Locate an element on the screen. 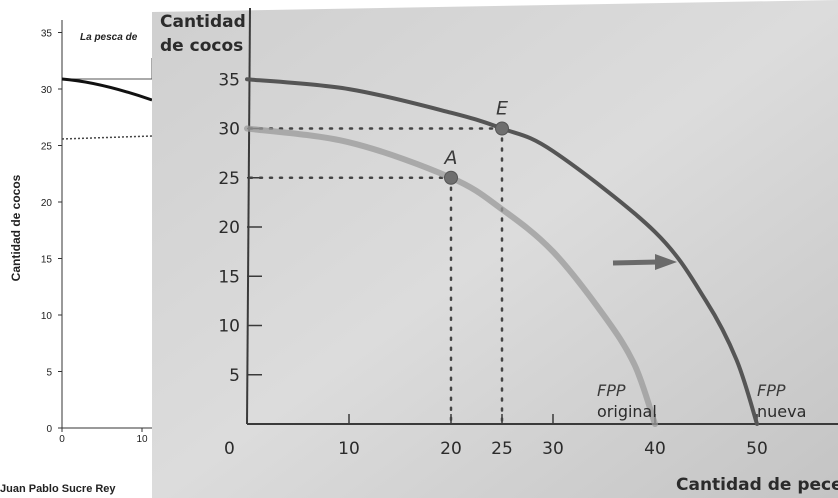 This screenshot has height=498, width=838. point-label: E is located at coordinates (502, 109).